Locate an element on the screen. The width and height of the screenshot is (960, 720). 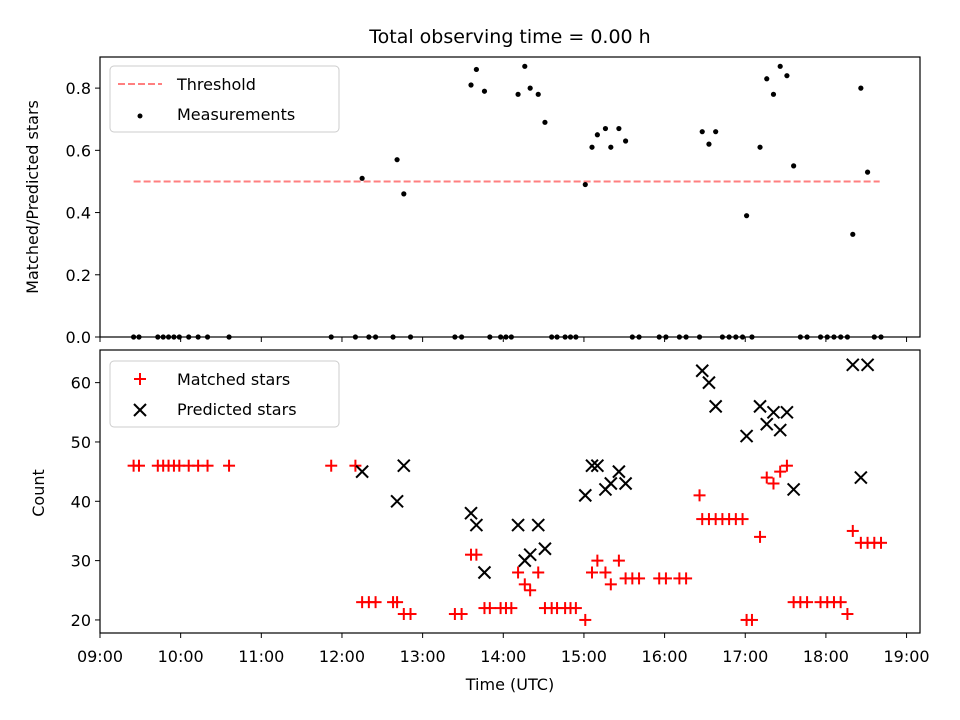
top-y-tick-label: 0.8 is located at coordinates (78, 88).